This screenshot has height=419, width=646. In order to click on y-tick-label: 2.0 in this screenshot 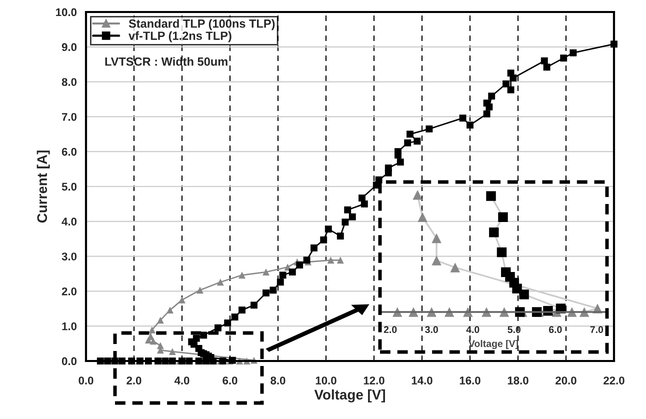, I will do `click(69, 291)`.